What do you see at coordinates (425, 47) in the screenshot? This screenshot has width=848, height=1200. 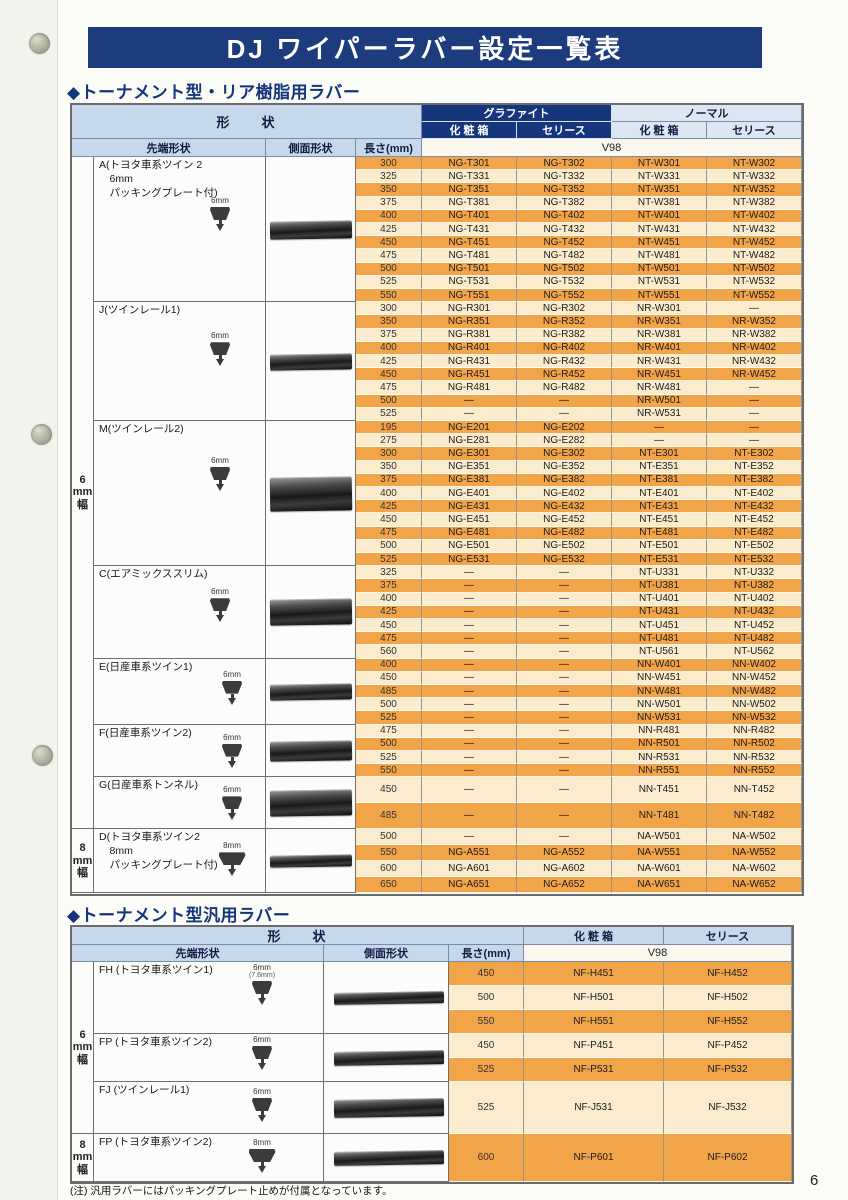 I see `page-title-banner: DJ ワイパーラバー設定一覧表` at bounding box center [425, 47].